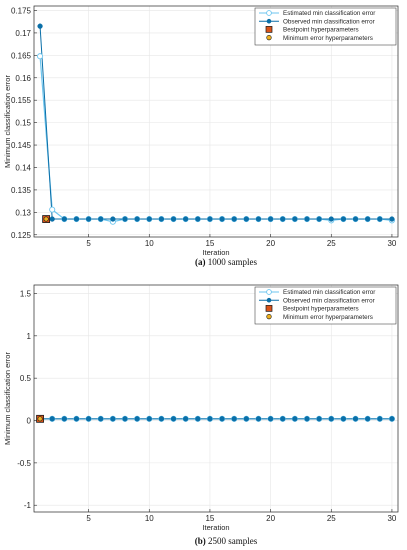  What do you see at coordinates (28, 505) in the screenshot?
I see `y-tick-label: -1` at bounding box center [28, 505].